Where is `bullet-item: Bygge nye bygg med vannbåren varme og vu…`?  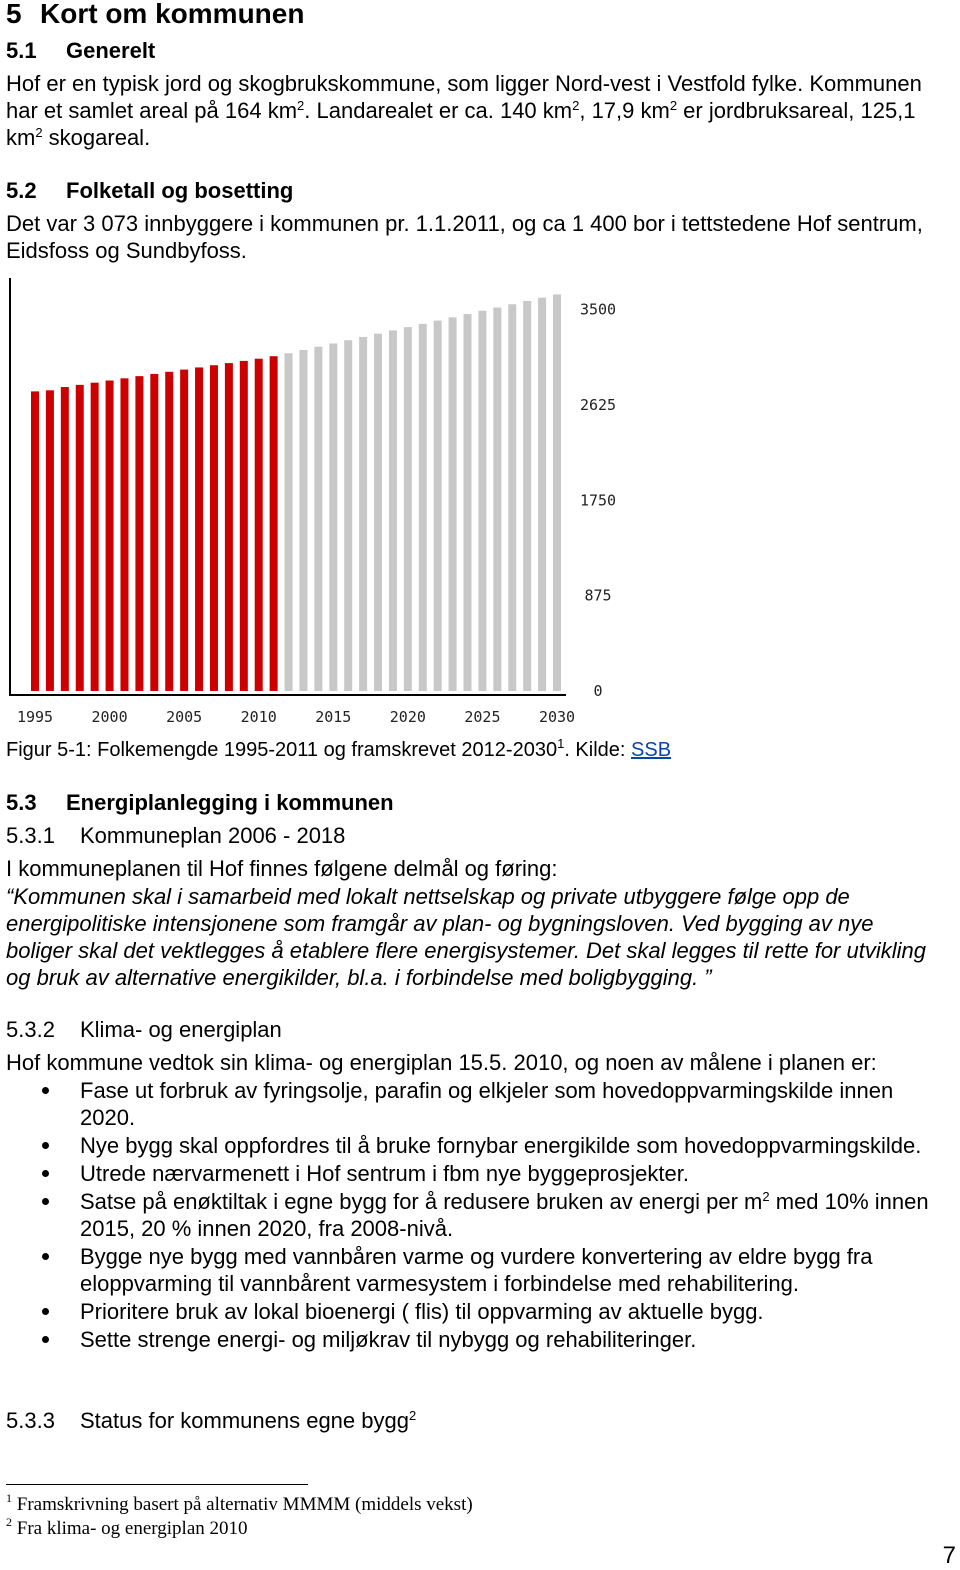 bullet-item: Bygge nye bygg med vannbåren varme og vu… is located at coordinates (470, 1270).